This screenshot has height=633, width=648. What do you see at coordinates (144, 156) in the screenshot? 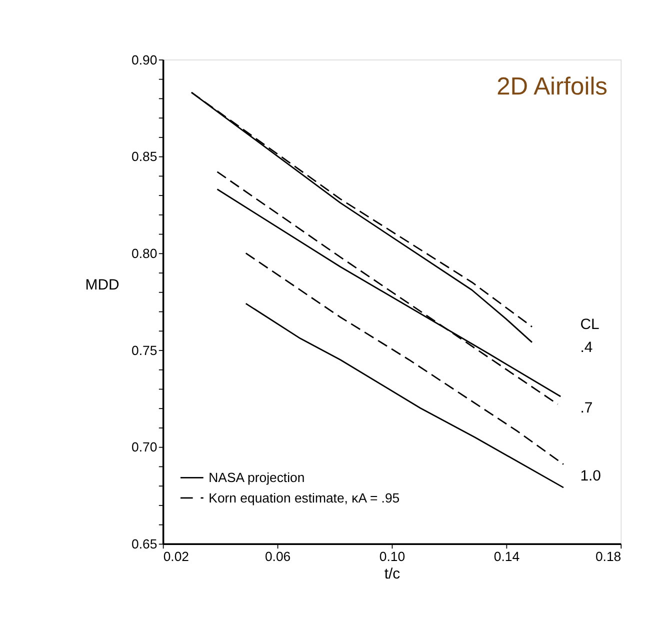
I see `y-tick-label: 0.85` at bounding box center [144, 156].